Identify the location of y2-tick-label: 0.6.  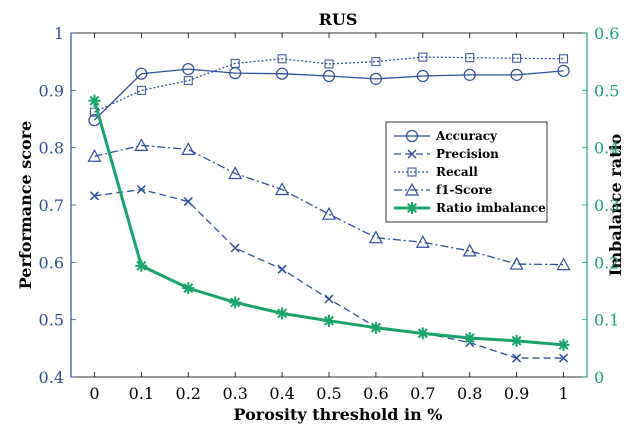
(606, 33).